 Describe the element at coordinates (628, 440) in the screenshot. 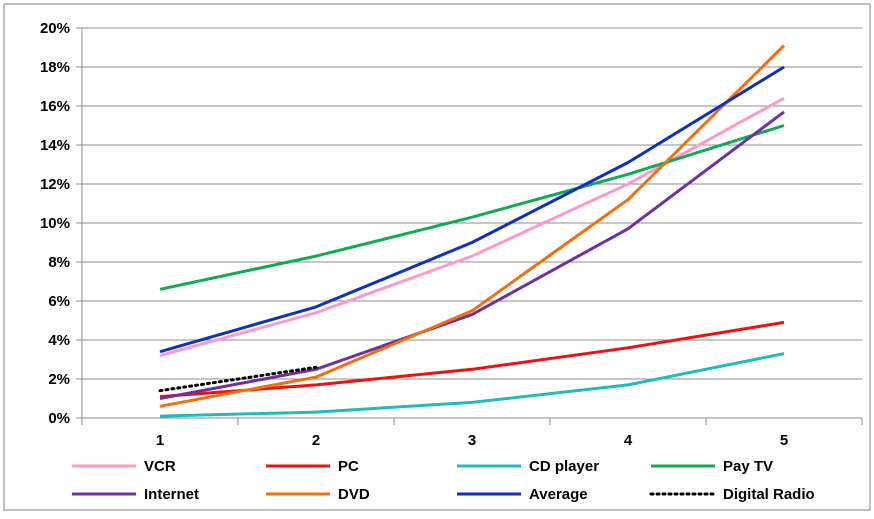

I see `x-tick-label: 4` at that location.